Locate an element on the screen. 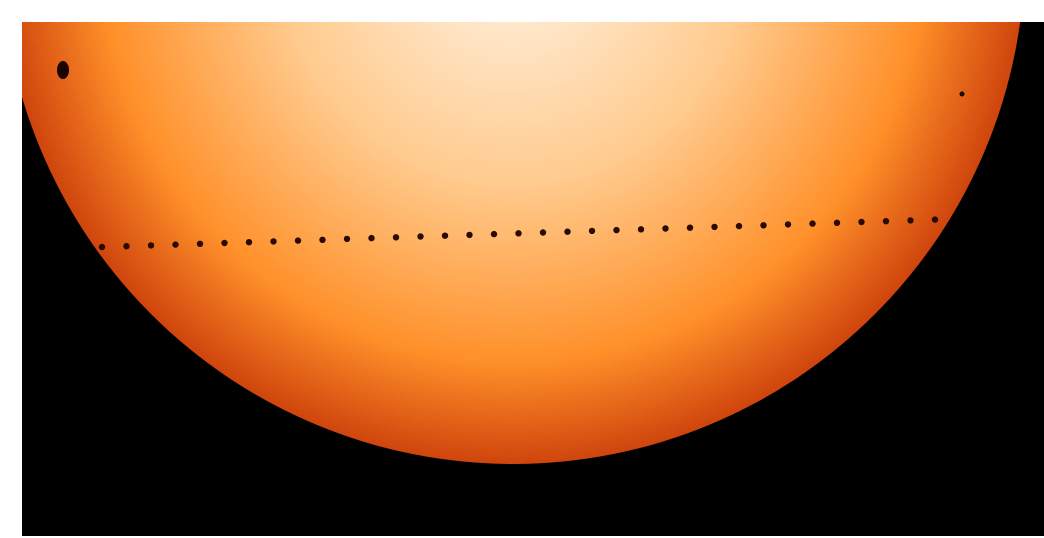  sunspots is located at coordinates (511, 79).